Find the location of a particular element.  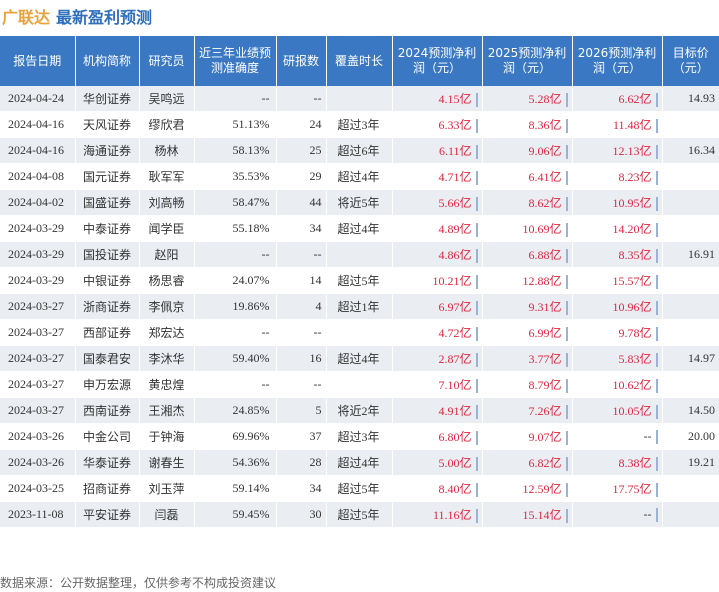

coverage-cell is located at coordinates (359, 332).